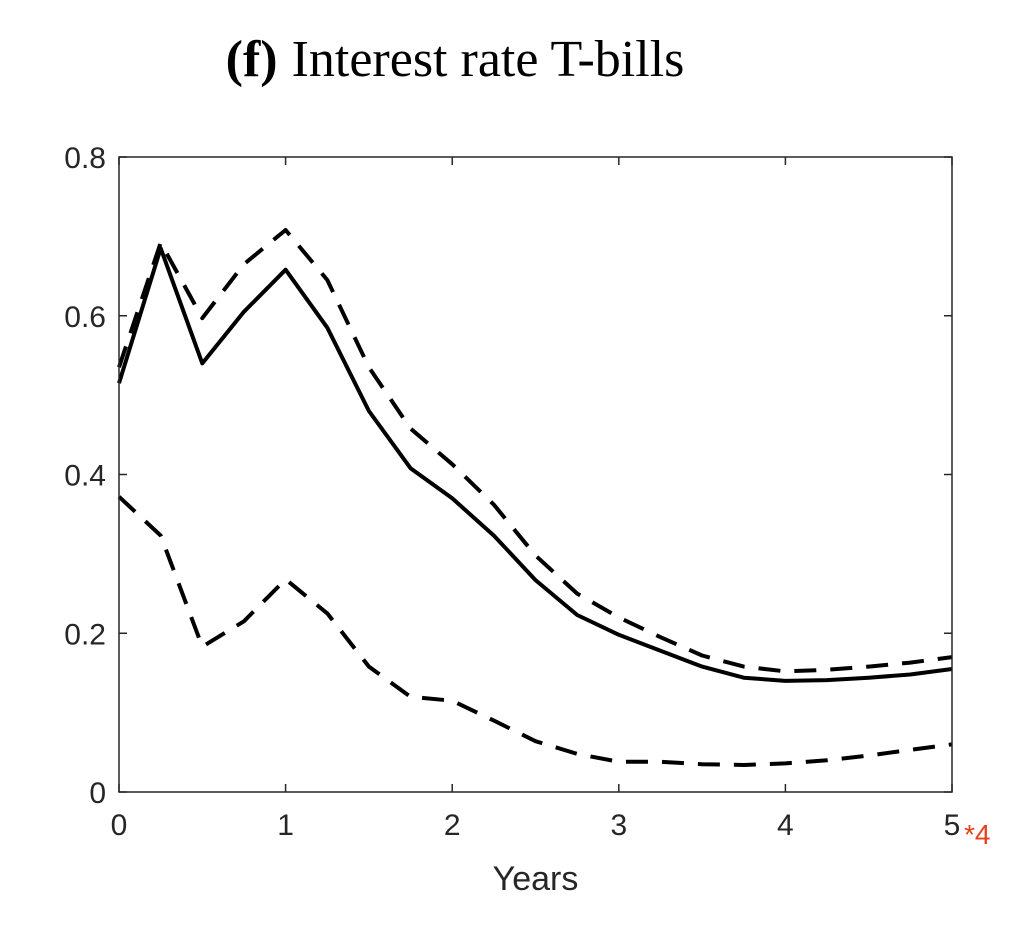 This screenshot has height=930, width=1020. What do you see at coordinates (85, 317) in the screenshot?
I see `y-tick-label: 0.6` at bounding box center [85, 317].